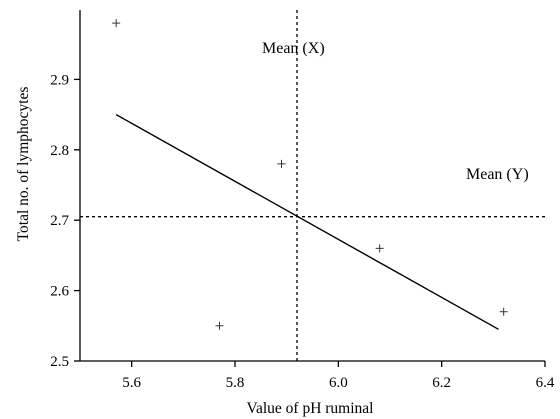  What do you see at coordinates (310, 408) in the screenshot?
I see `x-axis-label: Value of pH ruminal` at bounding box center [310, 408].